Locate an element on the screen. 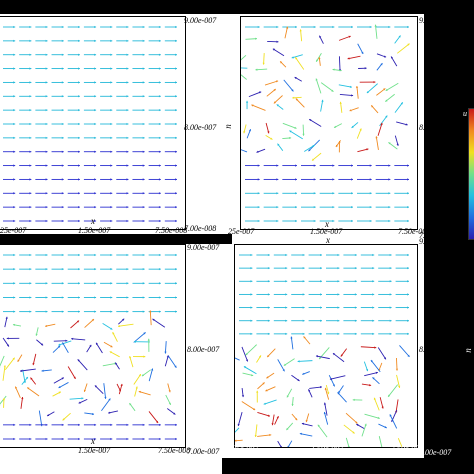  vector-field-top-right is located at coordinates (325, 123).